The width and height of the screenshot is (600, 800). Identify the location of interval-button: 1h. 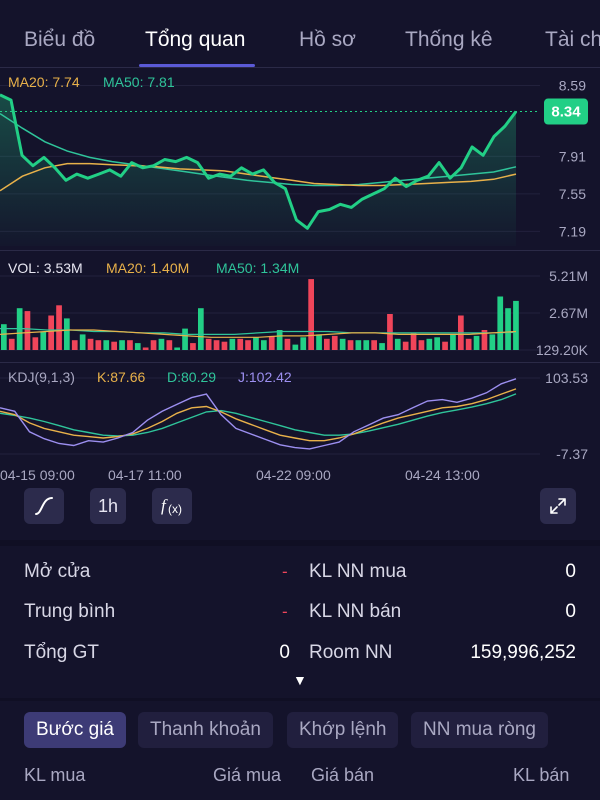
(108, 506).